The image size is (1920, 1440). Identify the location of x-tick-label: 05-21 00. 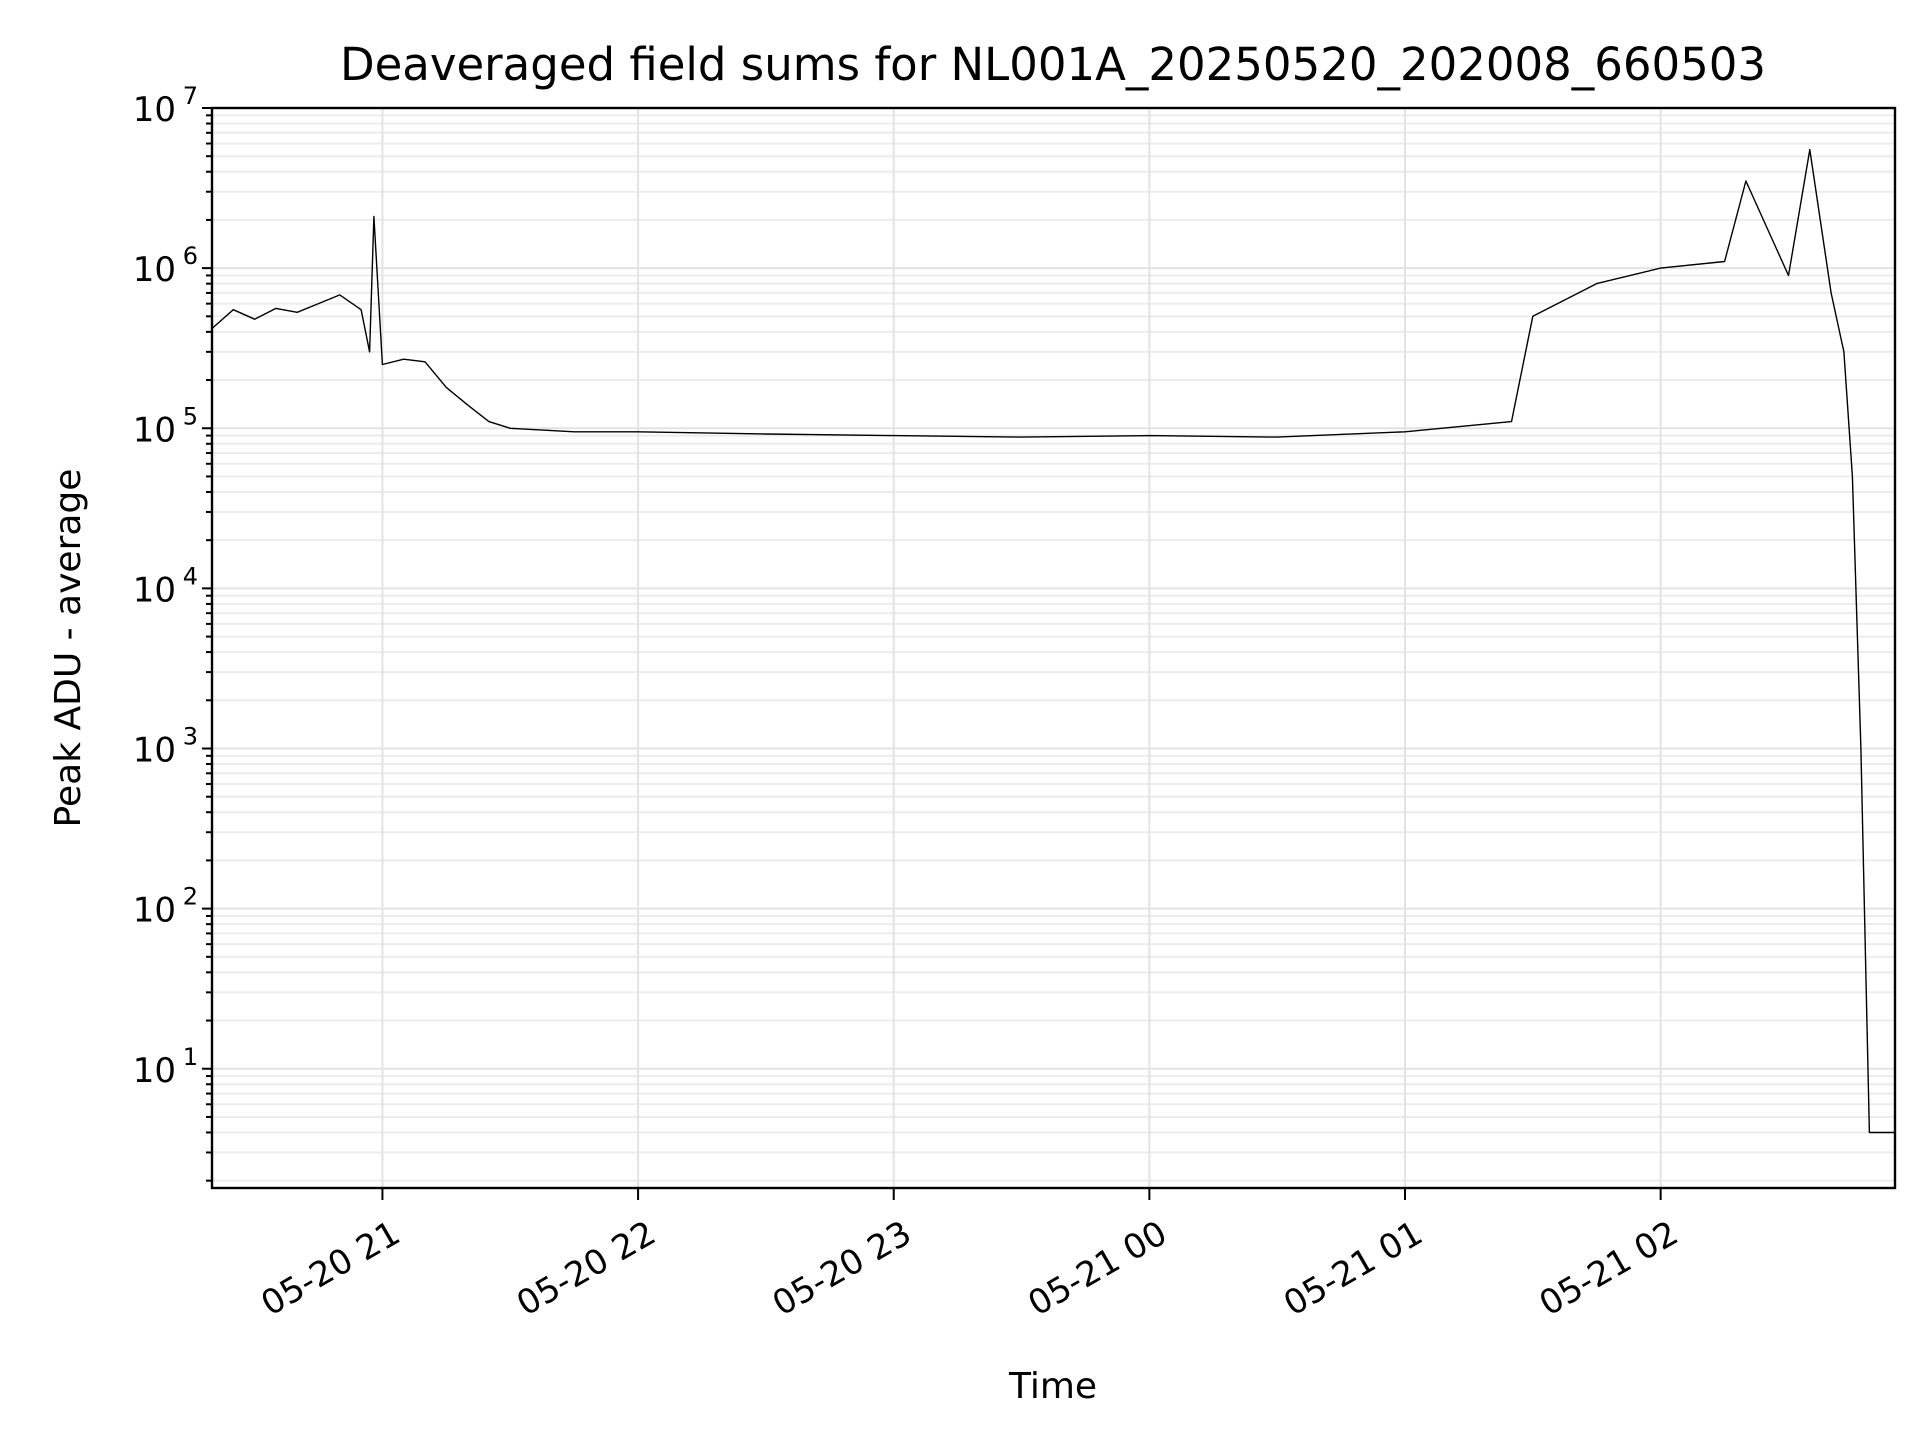
(1097, 1268).